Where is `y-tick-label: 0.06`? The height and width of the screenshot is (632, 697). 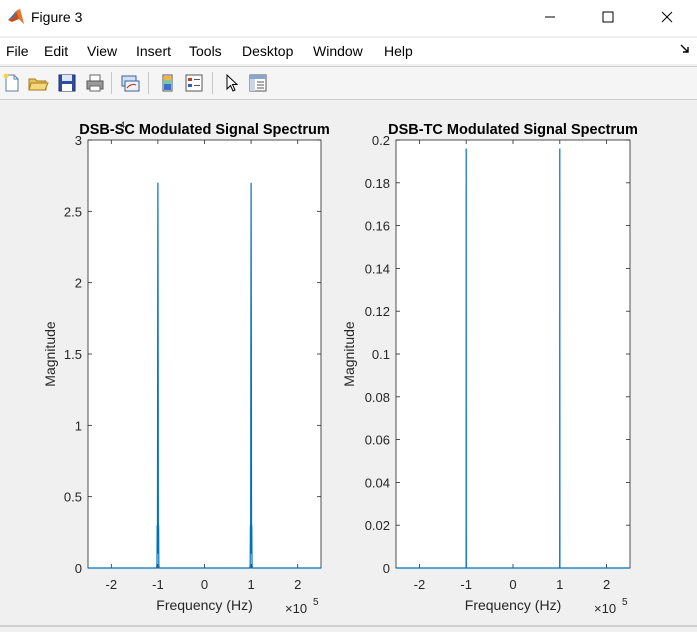
y-tick-label: 0.06 is located at coordinates (377, 440).